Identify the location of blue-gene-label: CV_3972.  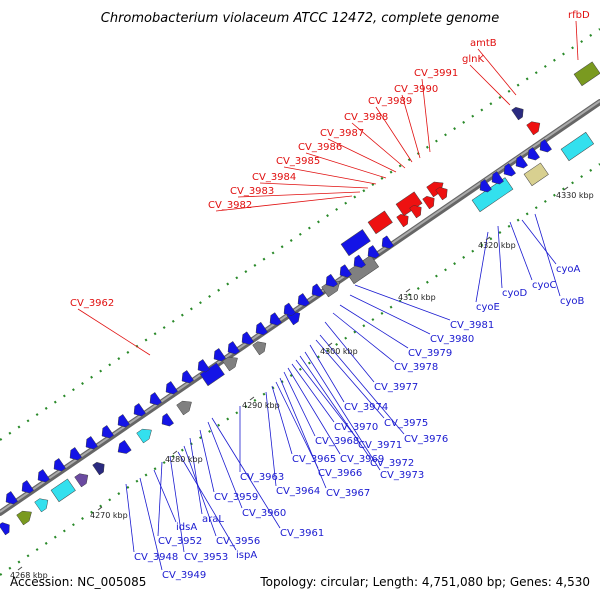
(392, 463).